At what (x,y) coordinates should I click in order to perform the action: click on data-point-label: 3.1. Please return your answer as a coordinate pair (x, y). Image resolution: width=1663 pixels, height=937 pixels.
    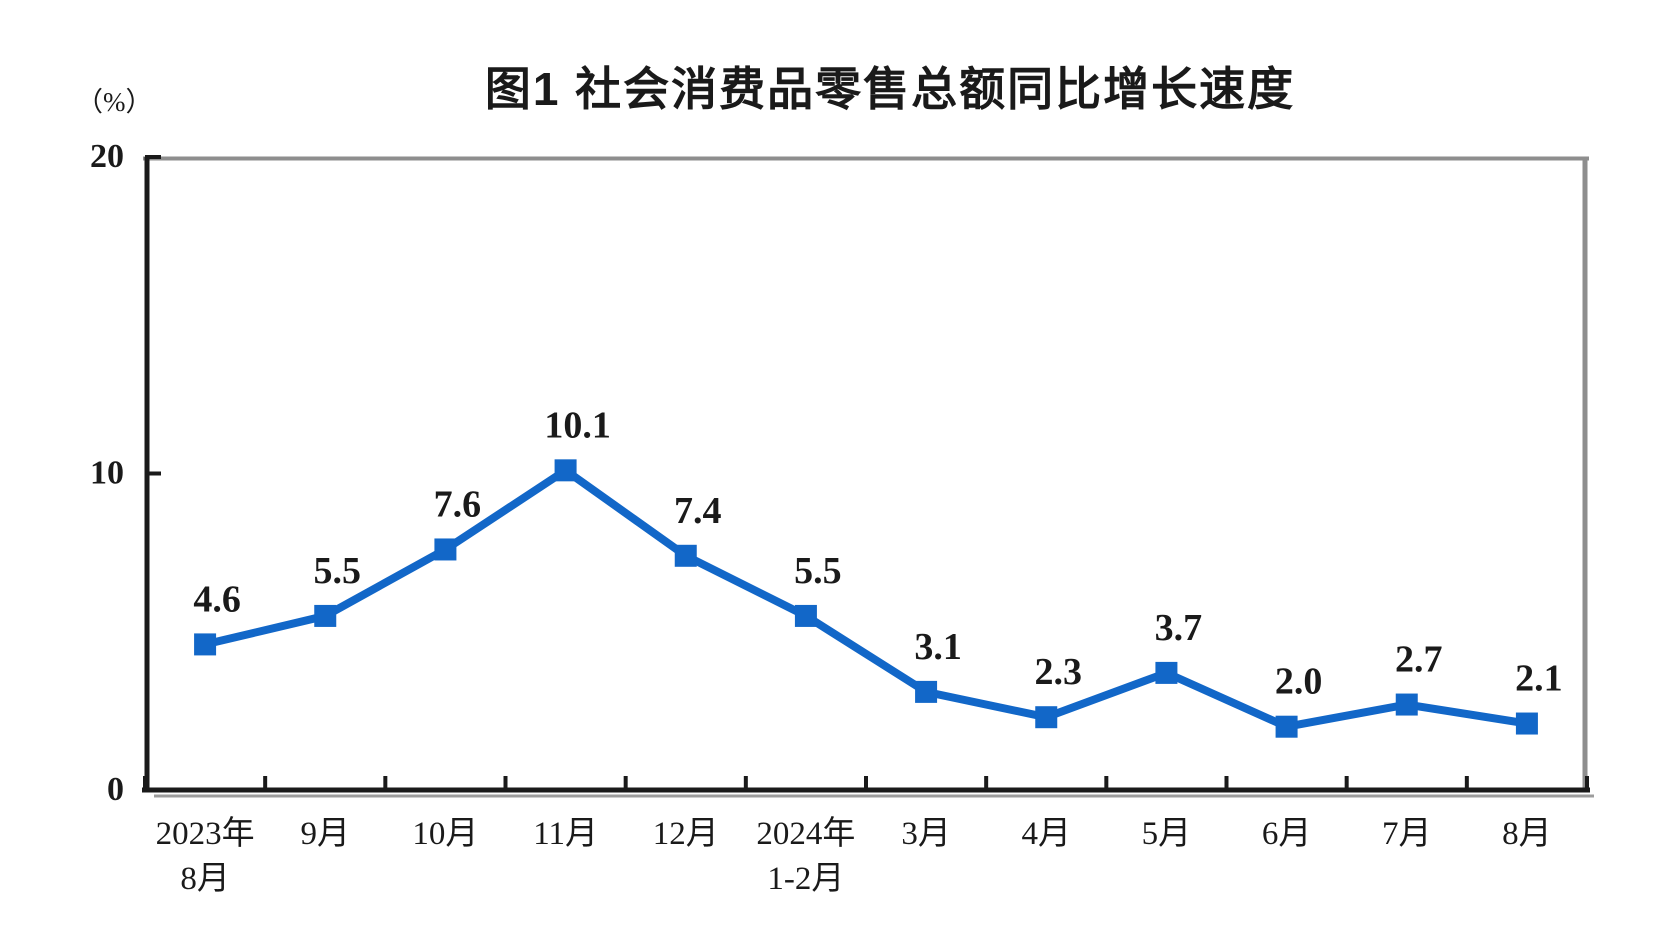
    Looking at the image, I should click on (938, 647).